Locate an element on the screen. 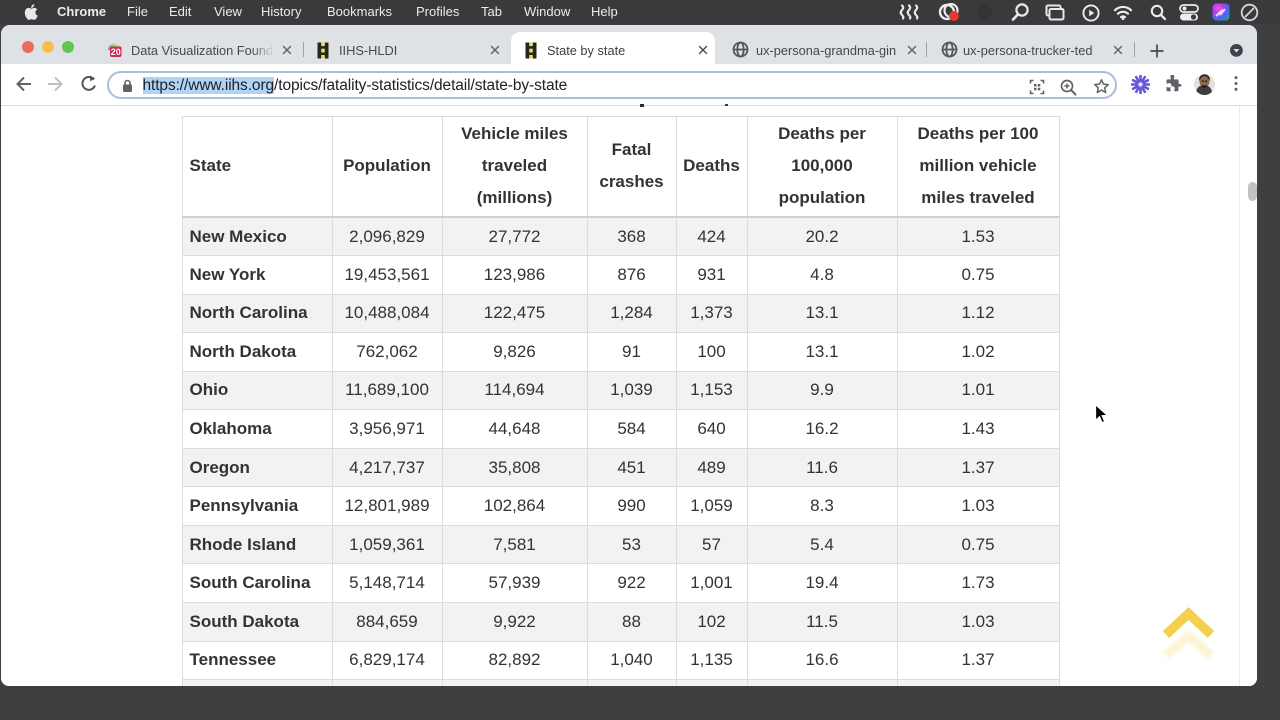  svg-text: 20 is located at coordinates (116, 52).